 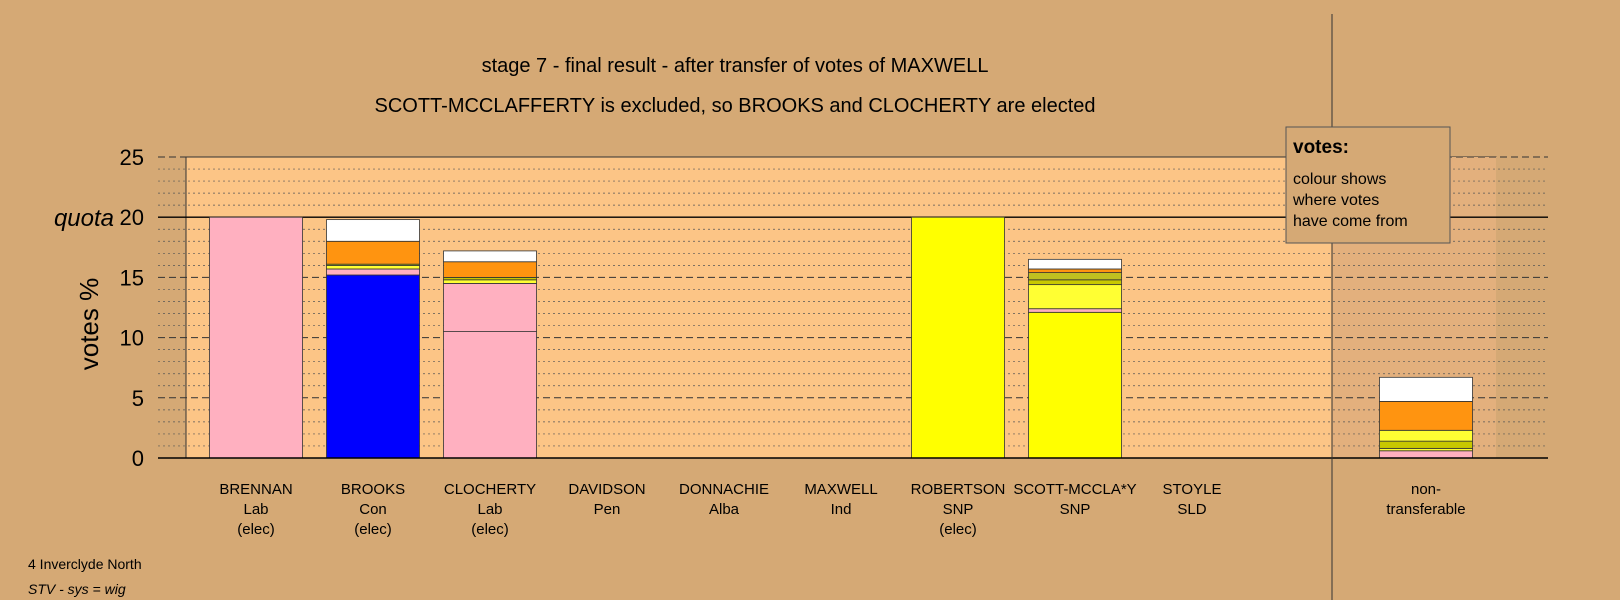 I want to click on category-name-label: CLOCHERTY, so click(x=490, y=489).